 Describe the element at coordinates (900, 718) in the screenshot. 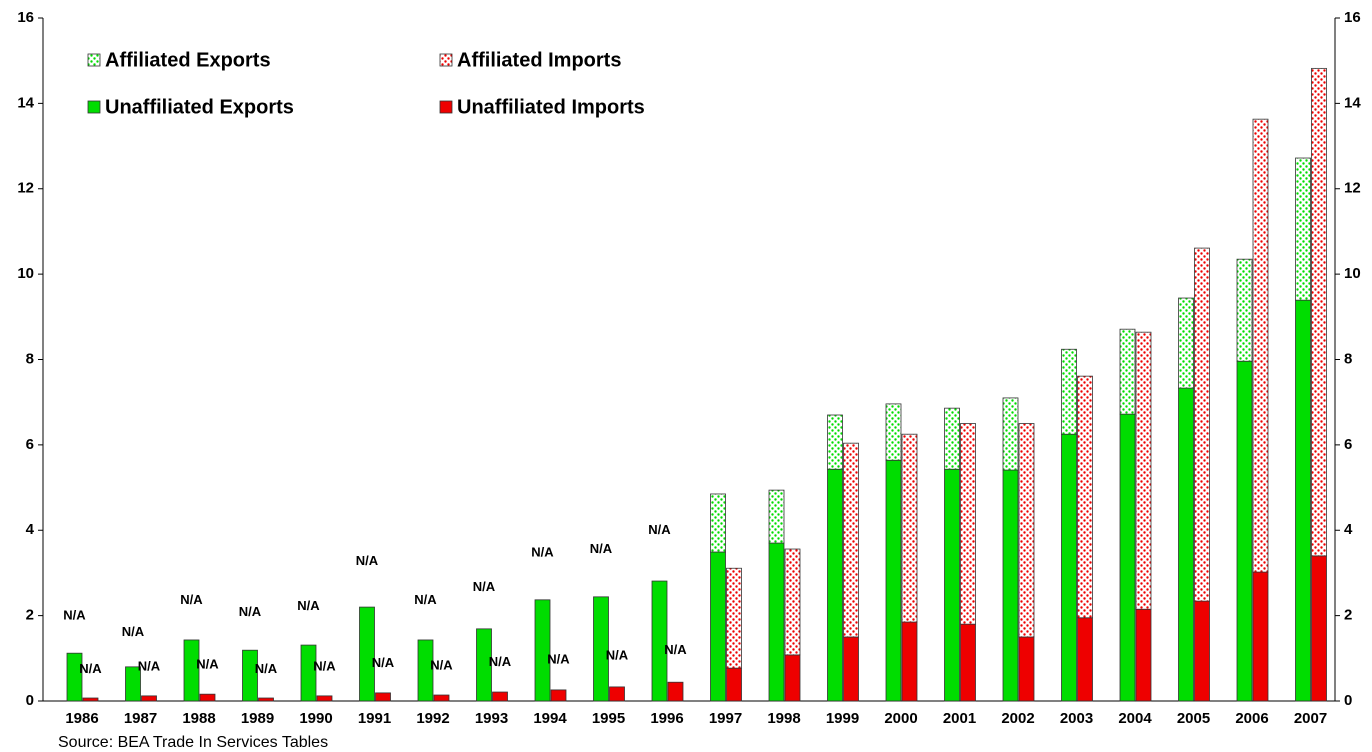

I see `x-tick-label: 2000` at that location.